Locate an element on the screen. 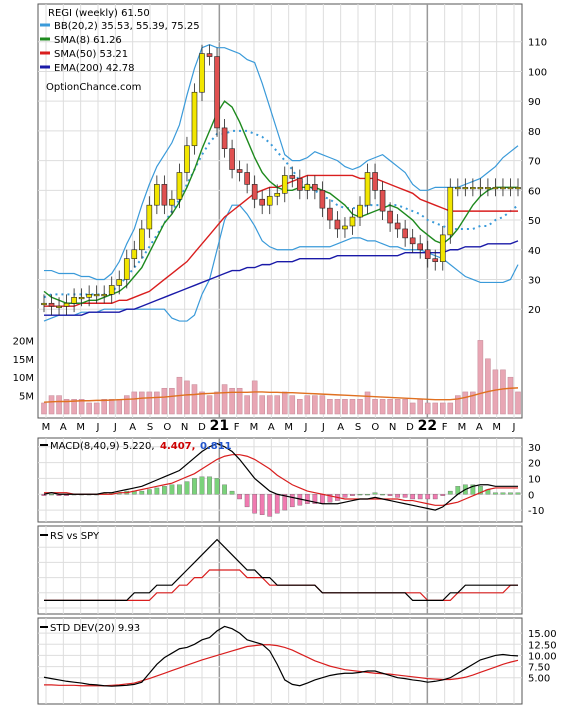  x-tick-label: M is located at coordinates (462, 427).